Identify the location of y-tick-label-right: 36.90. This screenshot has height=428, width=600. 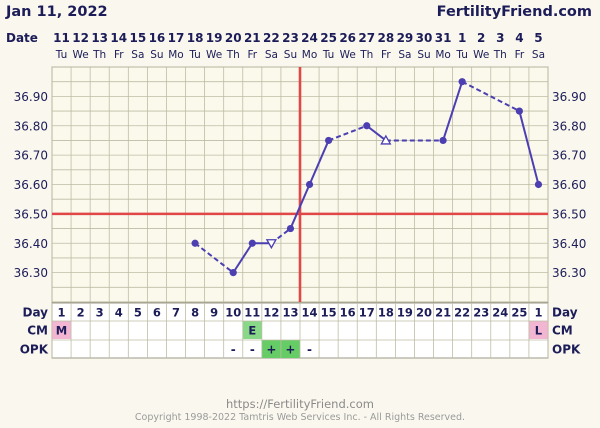
(569, 97).